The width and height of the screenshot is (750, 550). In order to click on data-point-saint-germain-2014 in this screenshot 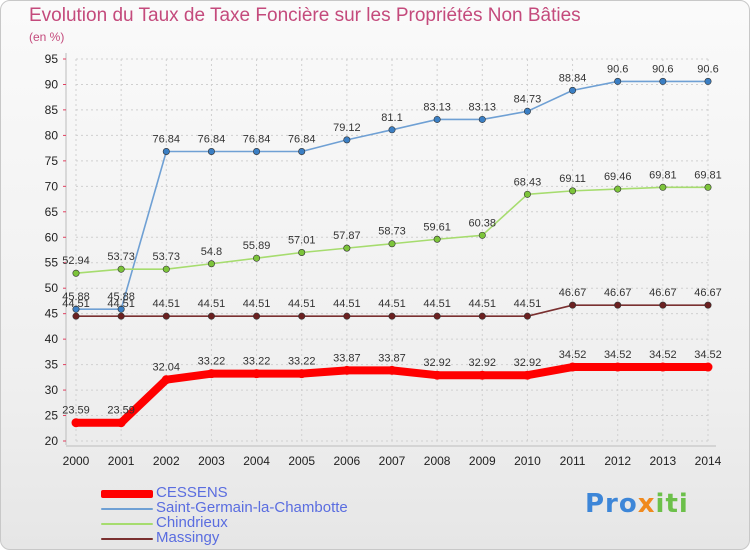, I will do `click(708, 81)`.